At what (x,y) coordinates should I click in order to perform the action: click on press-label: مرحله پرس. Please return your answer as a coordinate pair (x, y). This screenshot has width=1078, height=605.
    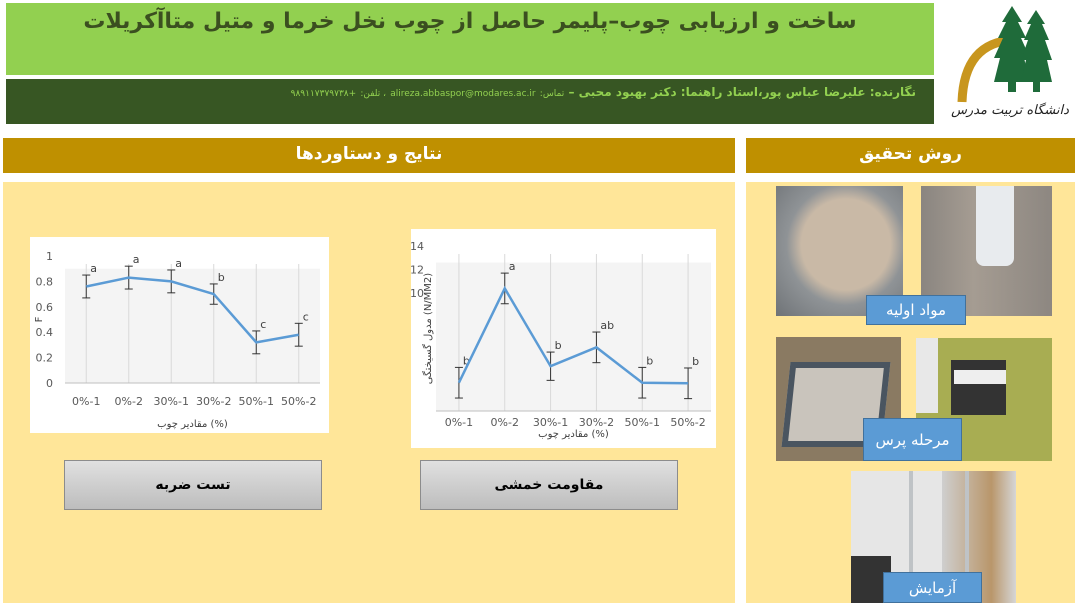
    Looking at the image, I should click on (912, 439).